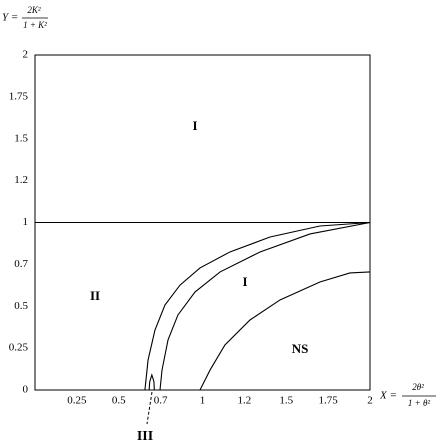 Image resolution: width=440 pixels, height=448 pixels. I want to click on y-tick-label: 1.75, so click(19, 96).